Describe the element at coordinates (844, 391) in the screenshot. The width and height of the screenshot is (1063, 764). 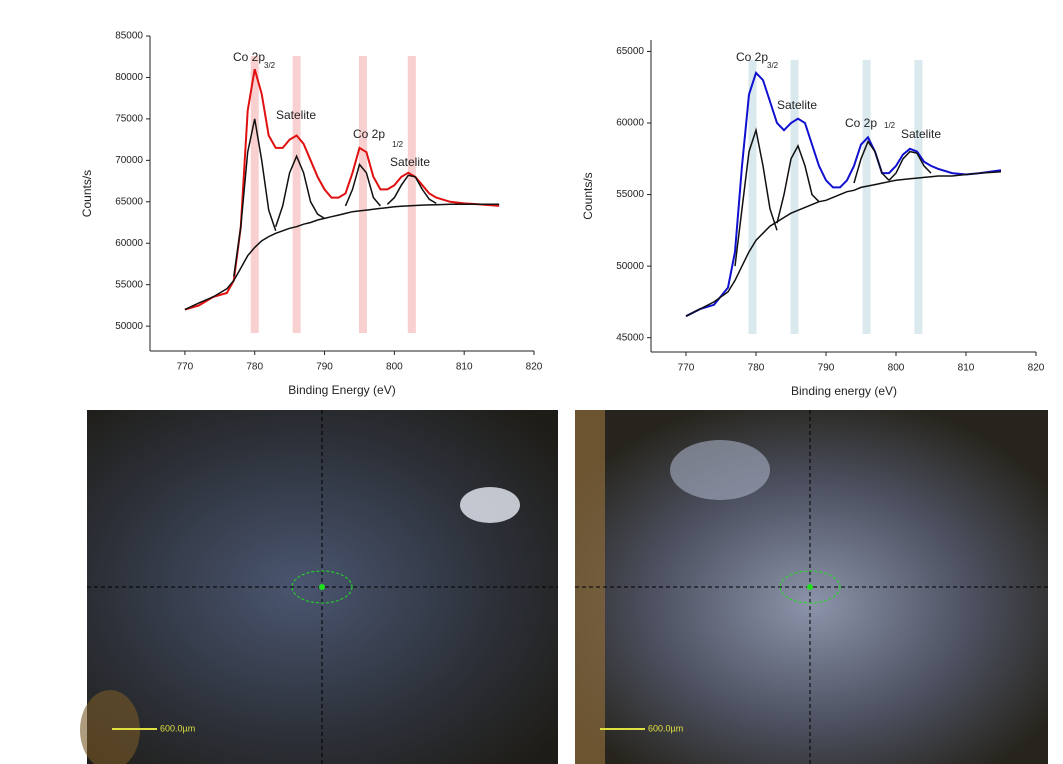
I see `x-axis-label: Binding energy (eV)` at that location.